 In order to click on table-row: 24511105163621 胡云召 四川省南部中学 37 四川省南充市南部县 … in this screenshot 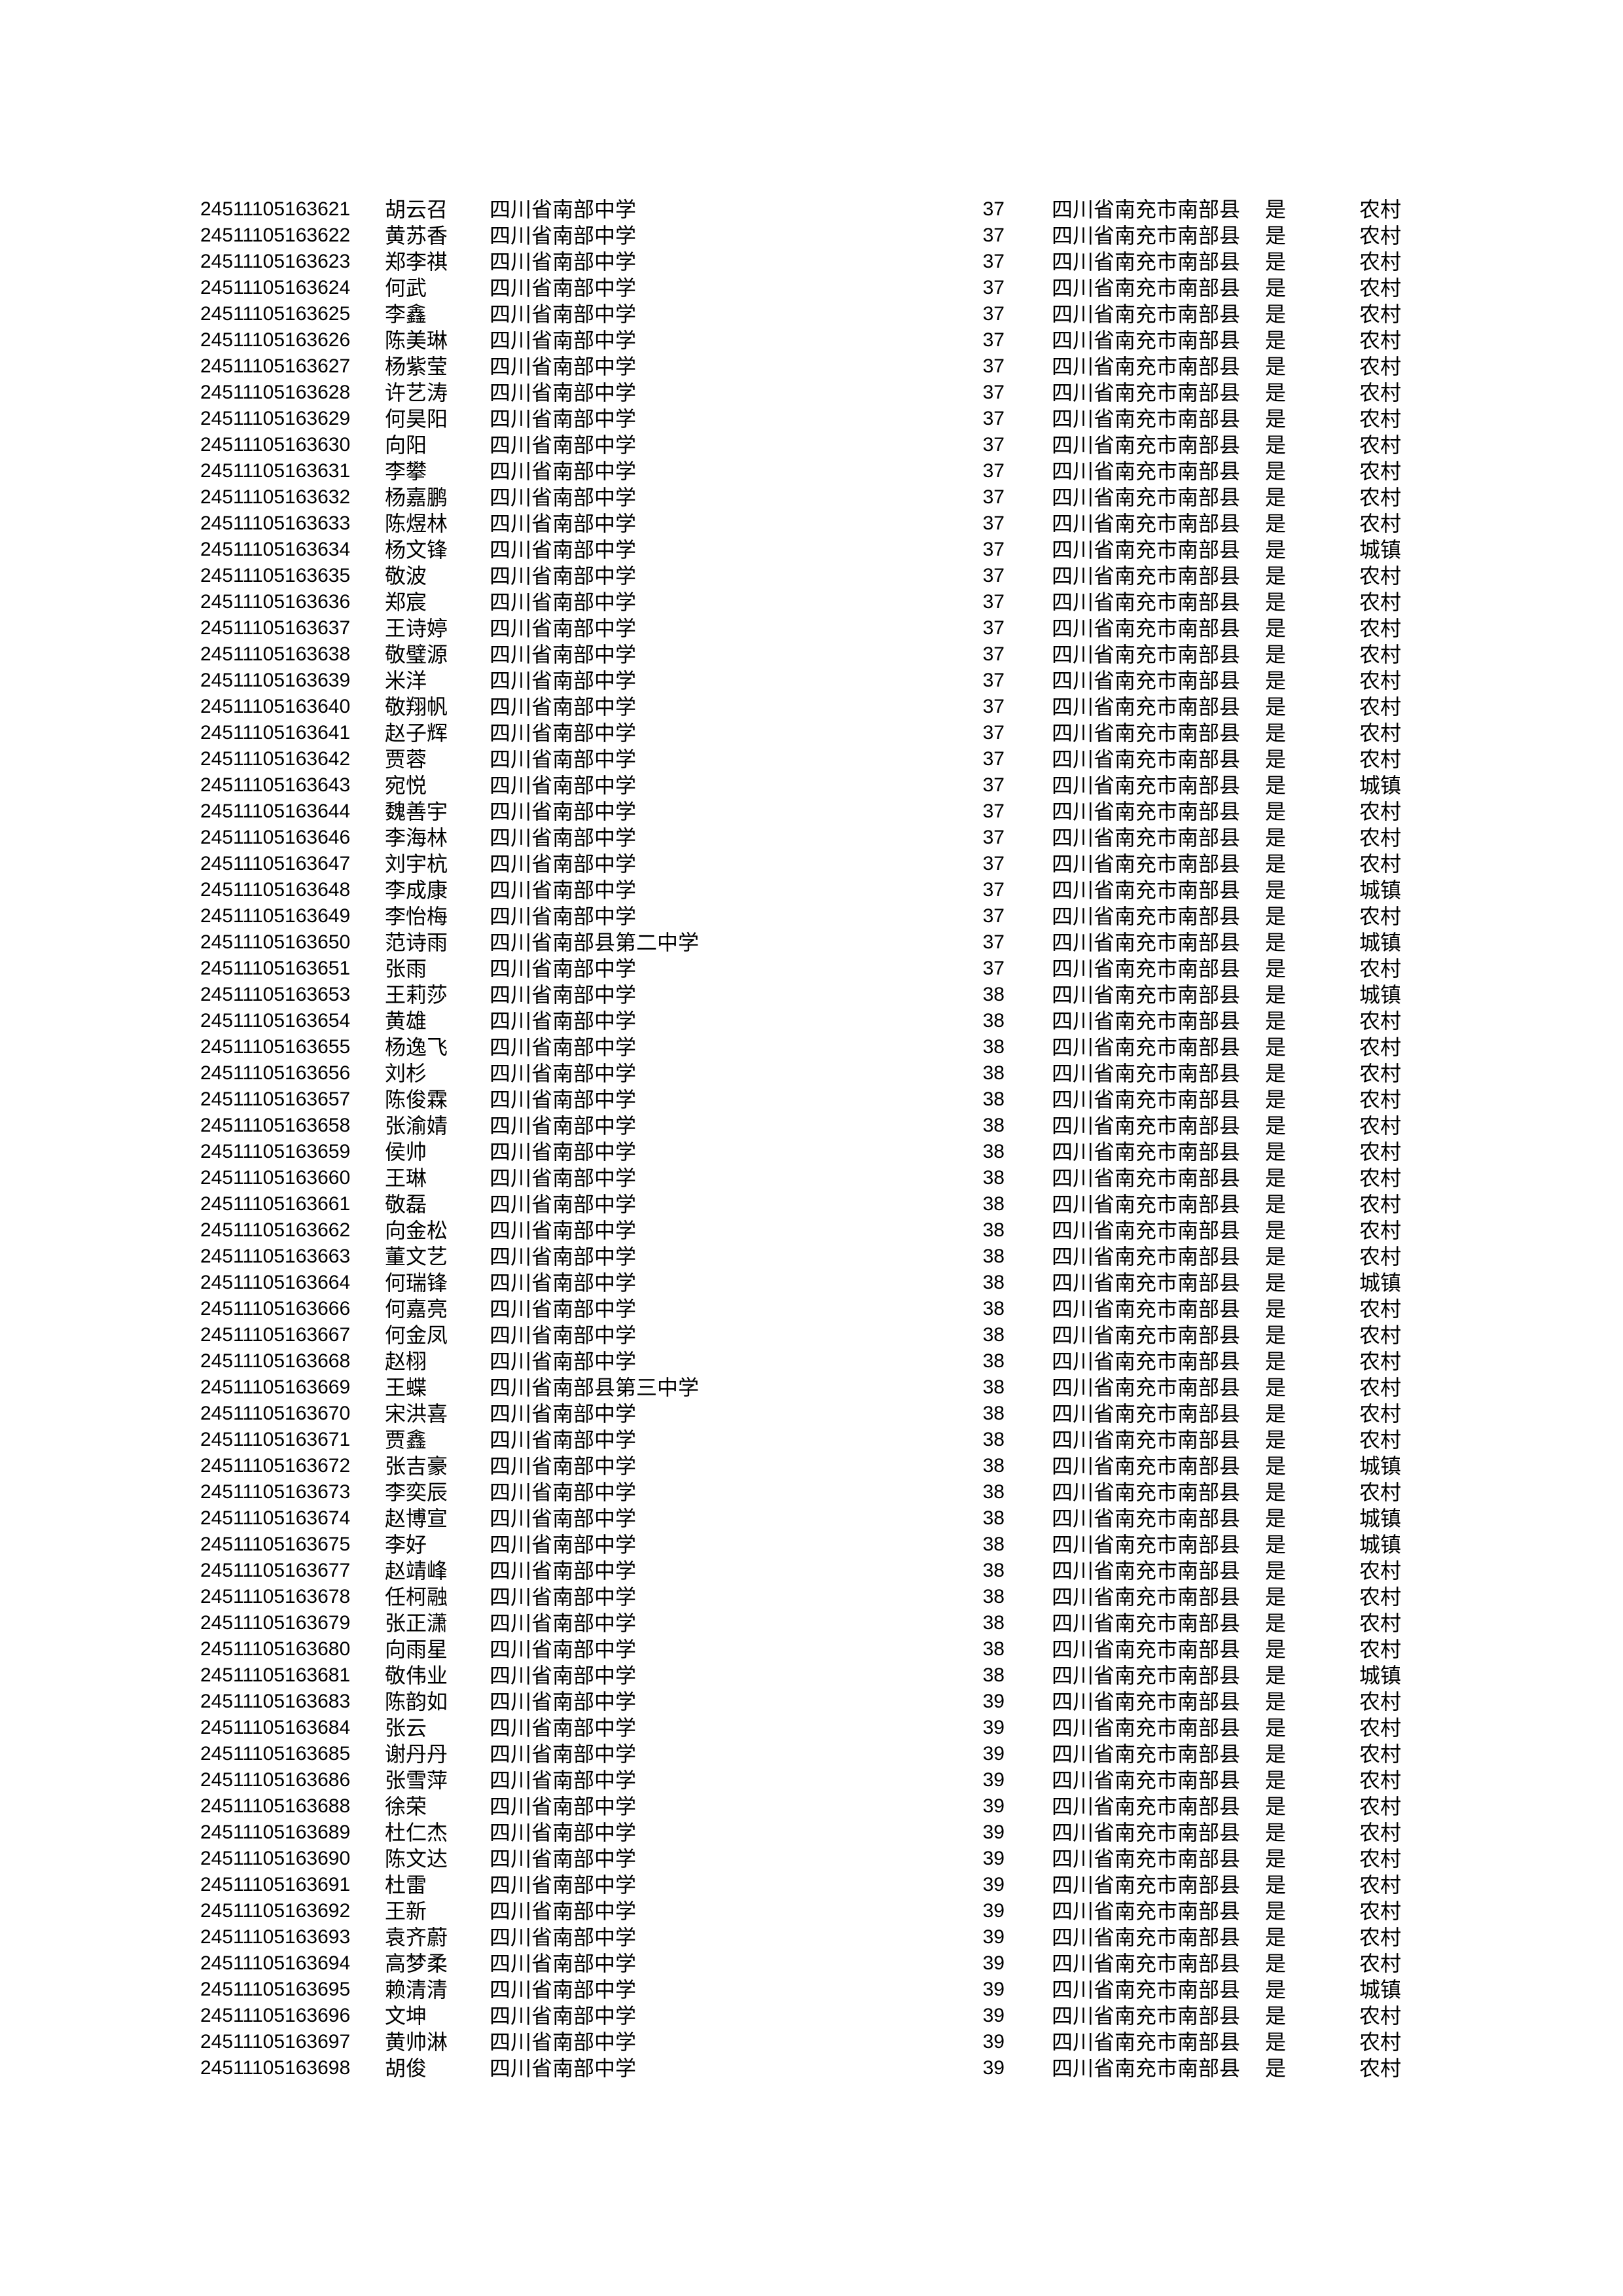, I will do `click(811, 210)`.